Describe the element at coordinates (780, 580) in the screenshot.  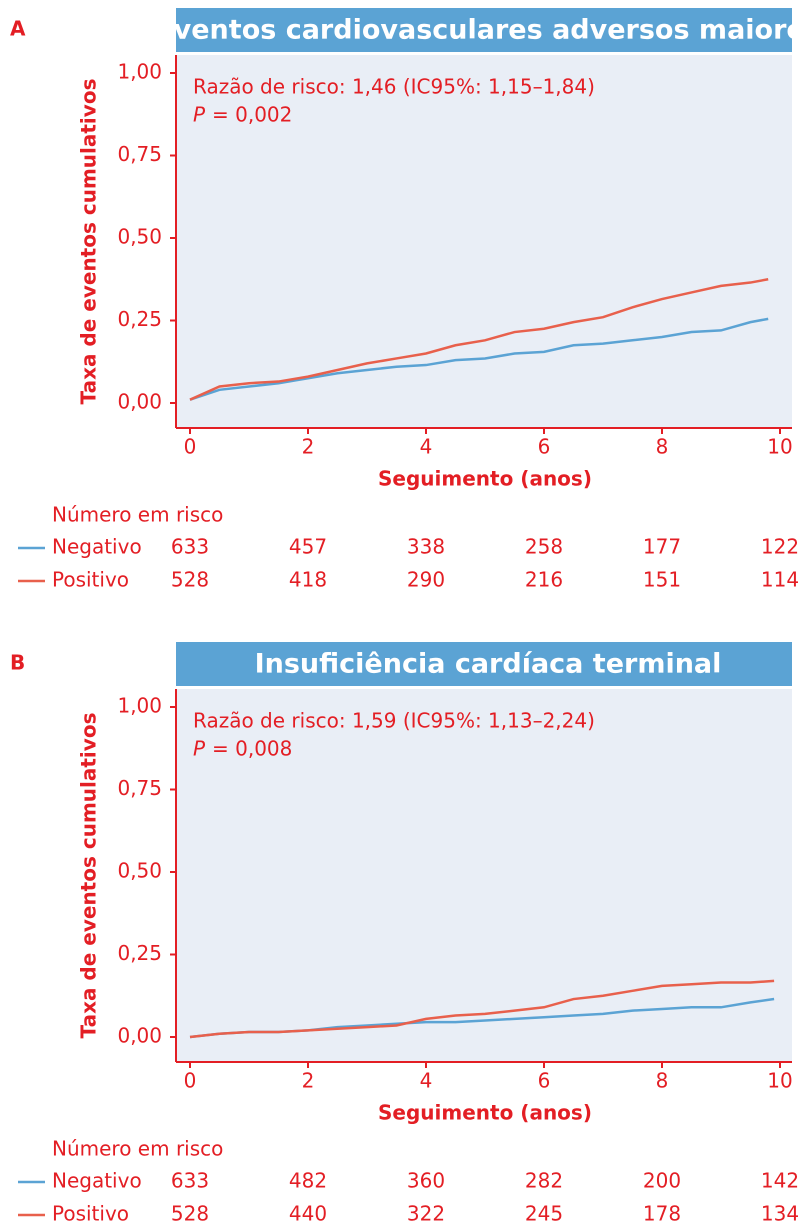
I see `risk-value: 114` at that location.